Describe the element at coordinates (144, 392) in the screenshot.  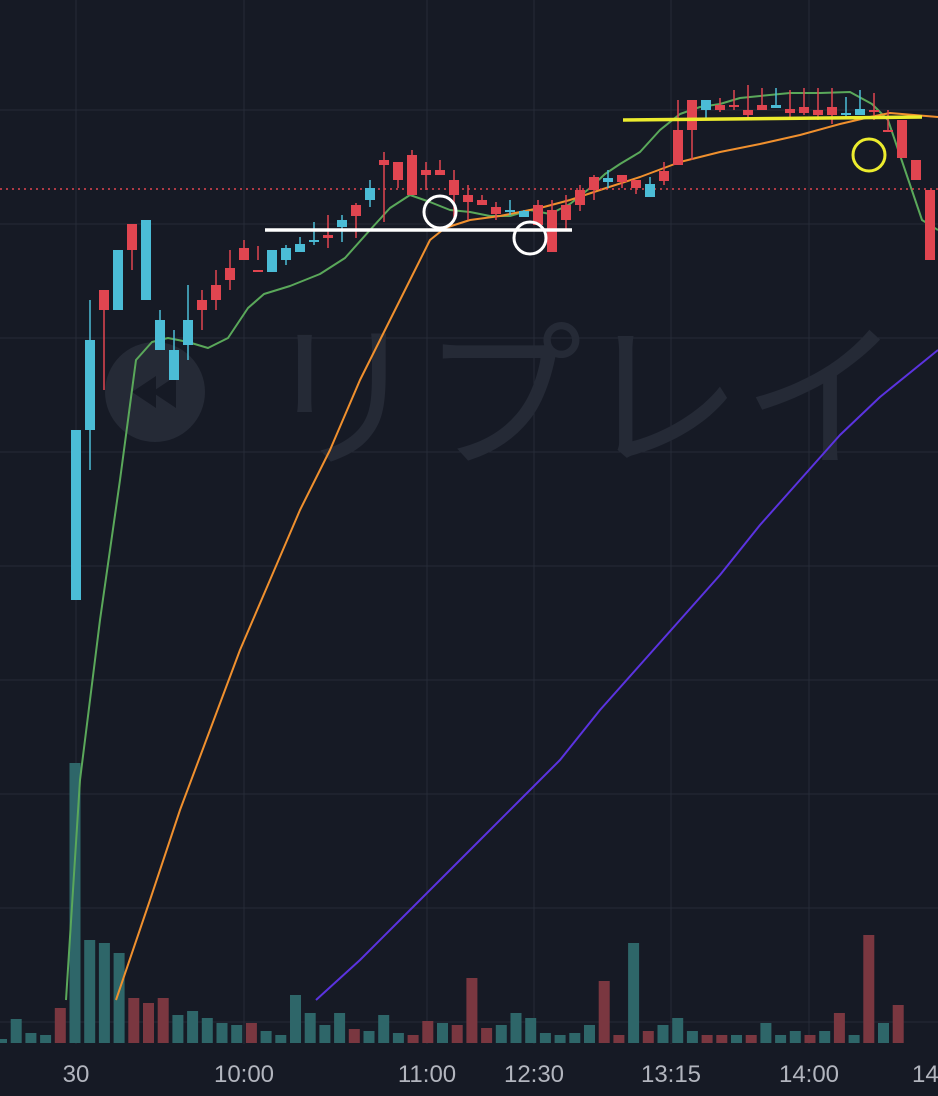
I see `replay-icon-arrow` at that location.